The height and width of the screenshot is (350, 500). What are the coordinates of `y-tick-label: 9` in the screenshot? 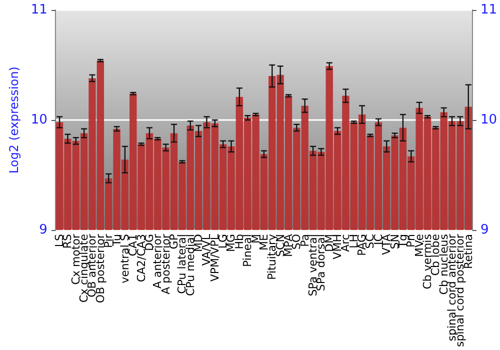 It's located at (43, 230).